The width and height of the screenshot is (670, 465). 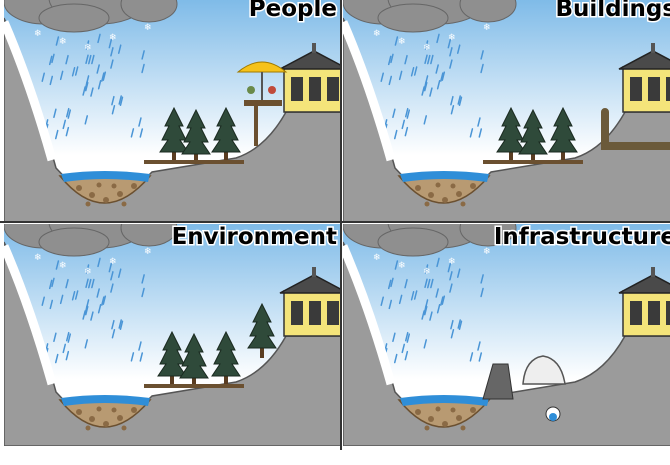 What do you see at coordinates (612, 11) in the screenshot?
I see `panel-label: Buildings` at bounding box center [612, 11].